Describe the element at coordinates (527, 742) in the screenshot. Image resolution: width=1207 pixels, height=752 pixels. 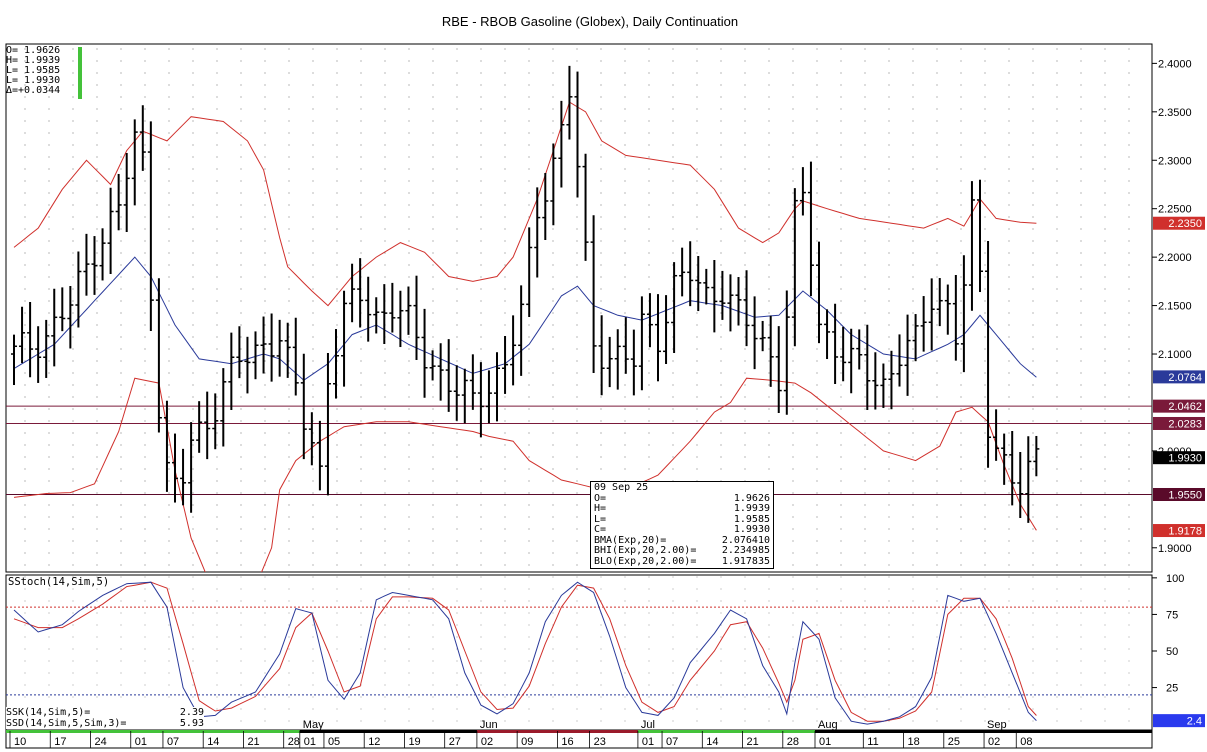
I see `date-tick-label: 09` at that location.